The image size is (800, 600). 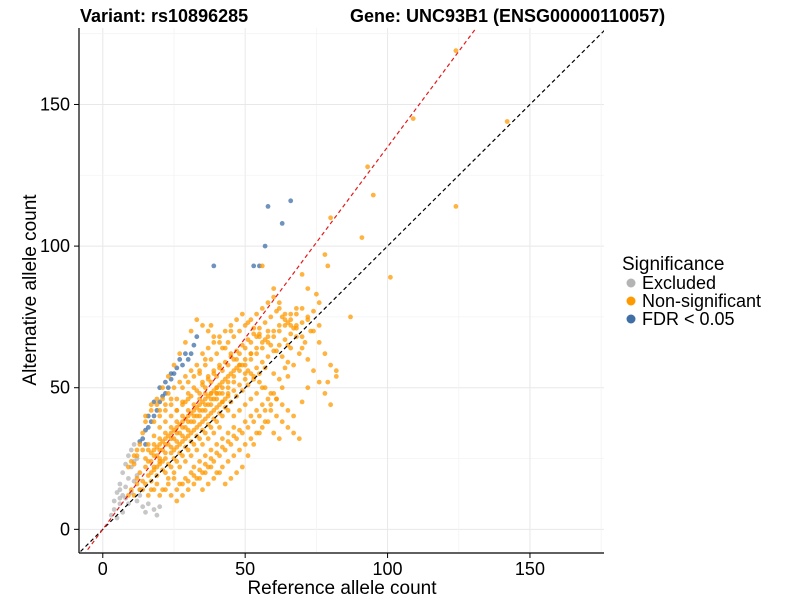 I want to click on legend-title: Significance, so click(x=673, y=264).